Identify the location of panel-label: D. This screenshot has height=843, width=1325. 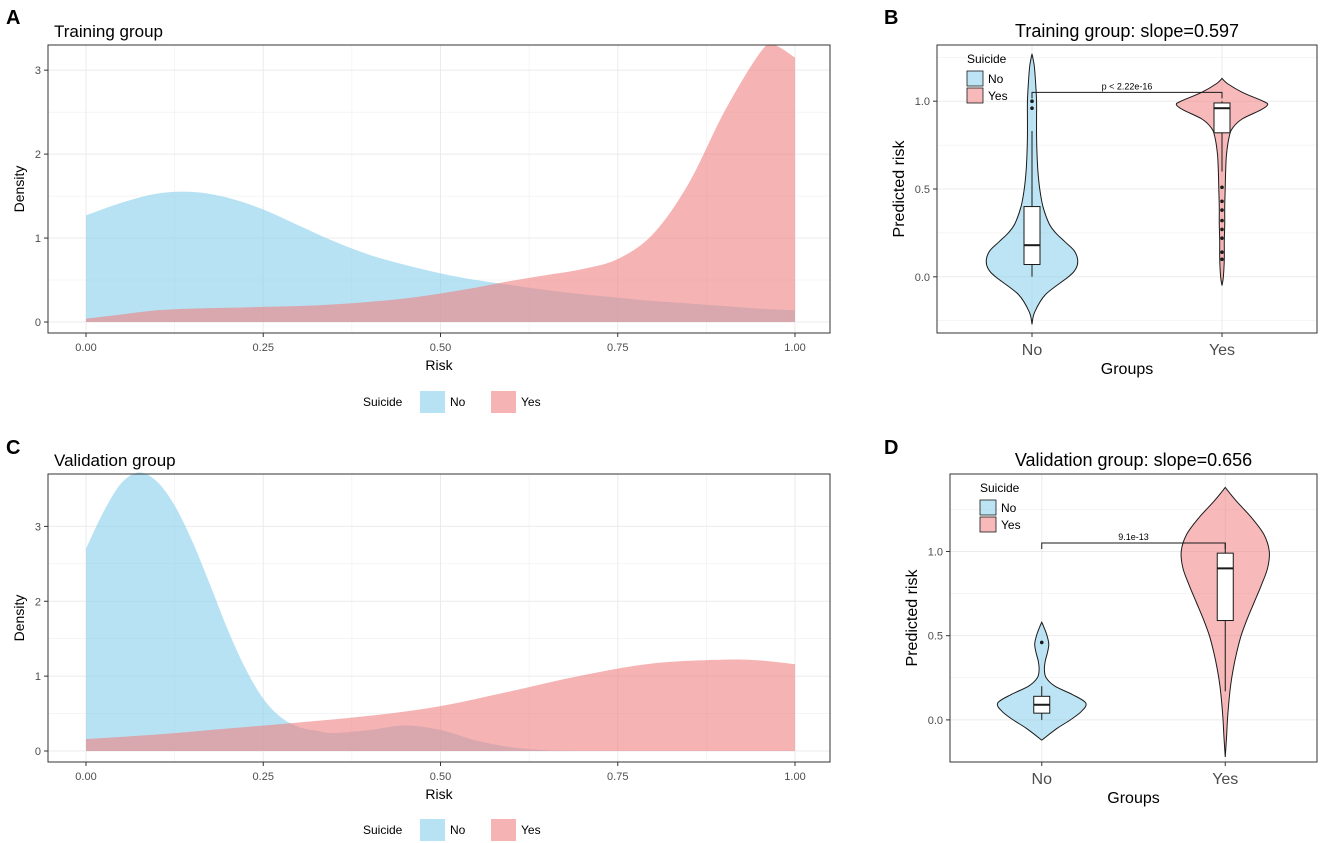
(891, 448).